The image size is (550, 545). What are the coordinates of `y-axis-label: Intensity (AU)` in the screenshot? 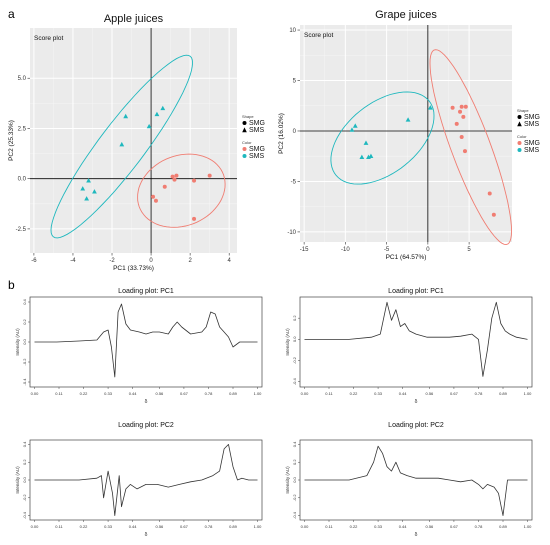 It's located at (287, 342).